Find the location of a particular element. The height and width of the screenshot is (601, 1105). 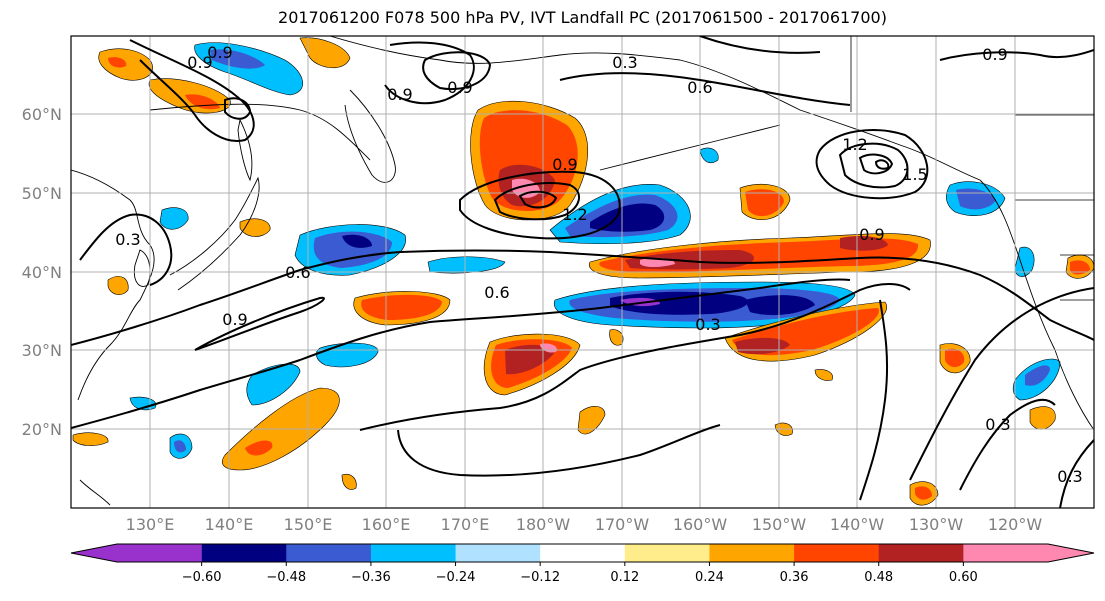

lat-label: 40°N is located at coordinates (42, 272).